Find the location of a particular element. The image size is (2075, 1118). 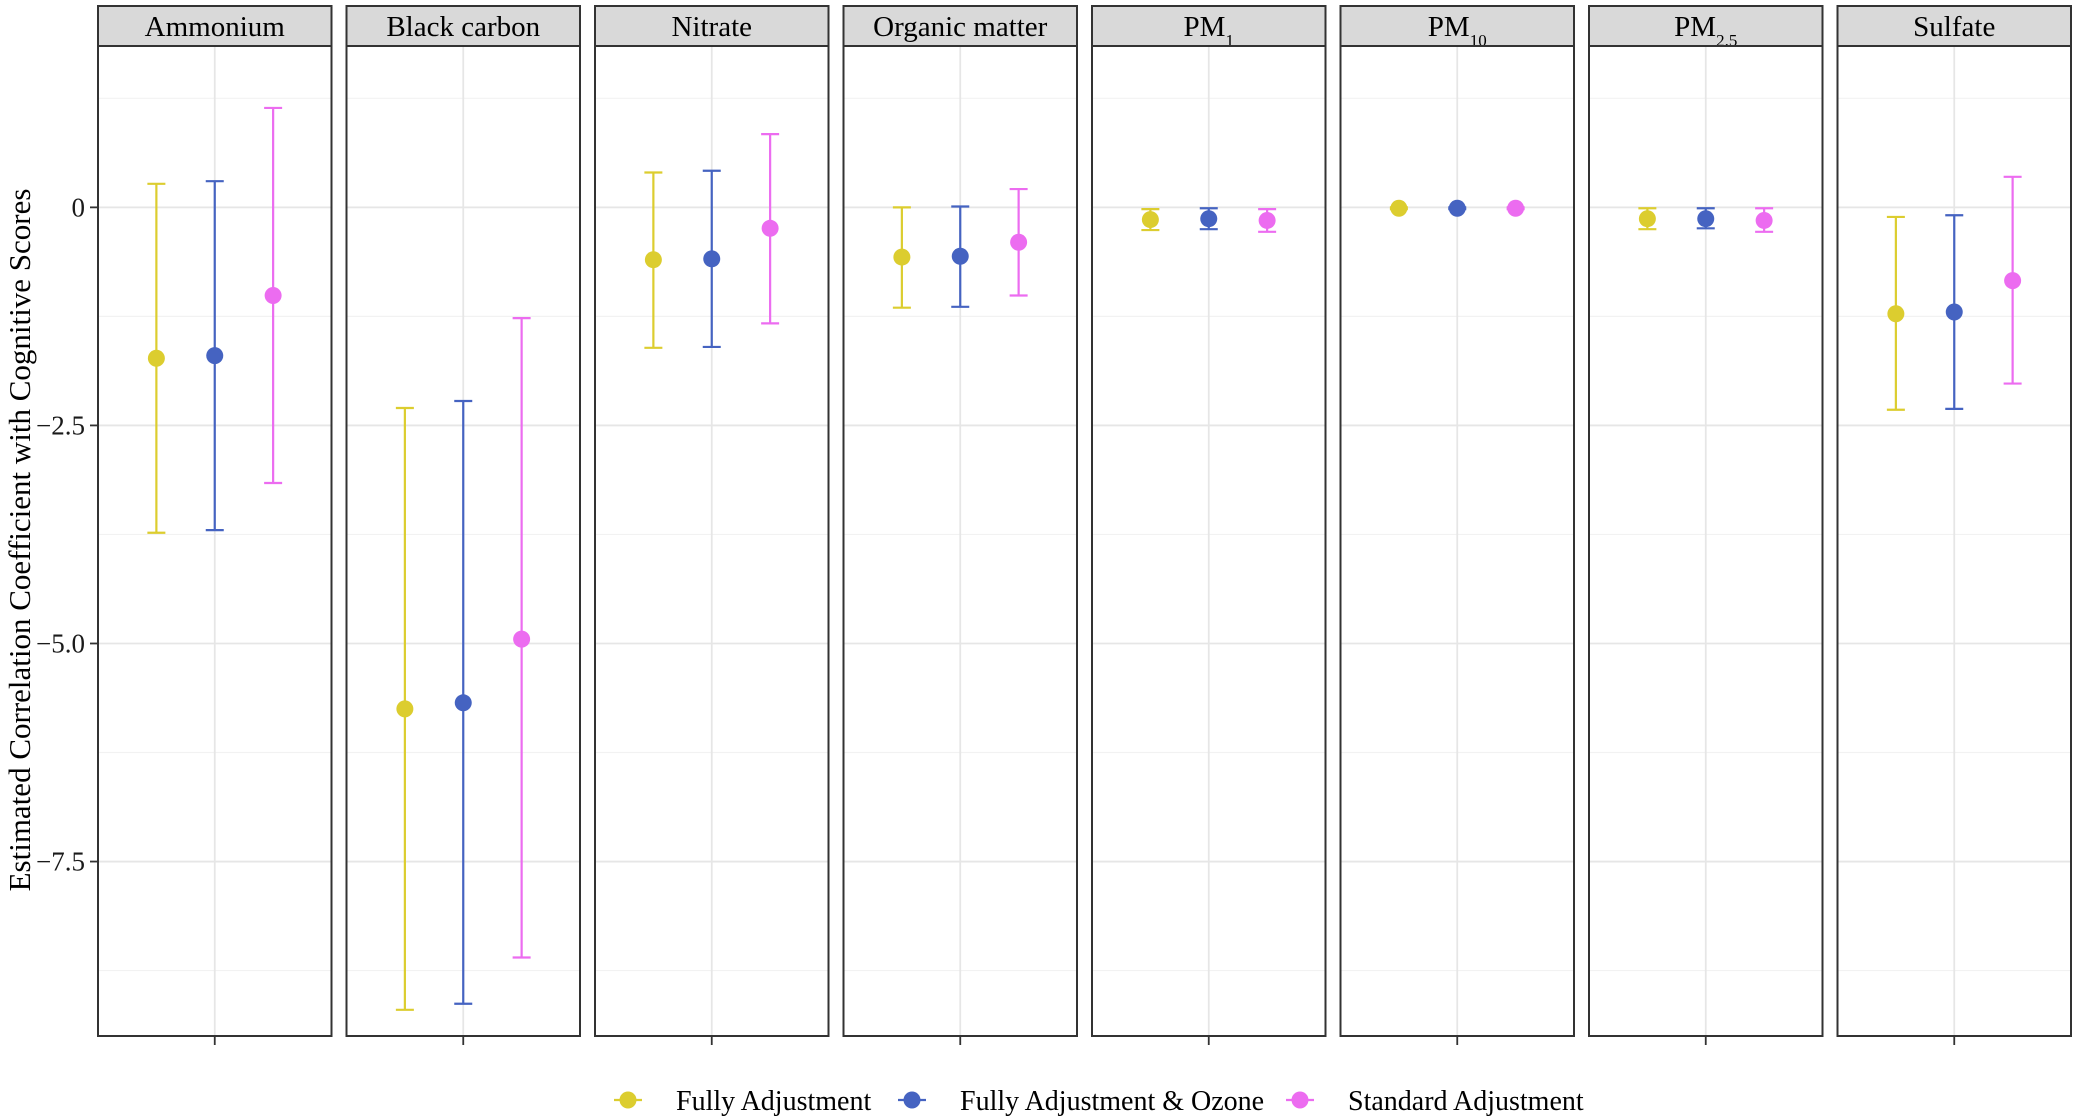

strip-label: Nitrate is located at coordinates (711, 27).